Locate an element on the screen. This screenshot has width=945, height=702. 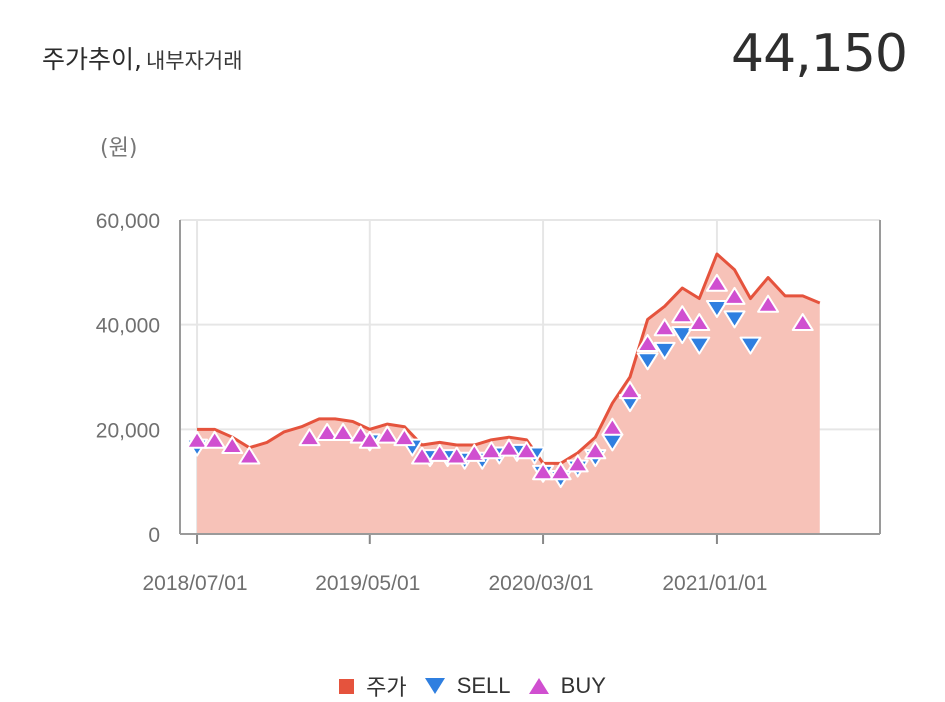
legend-item-price: 주가 is located at coordinates (373, 686).